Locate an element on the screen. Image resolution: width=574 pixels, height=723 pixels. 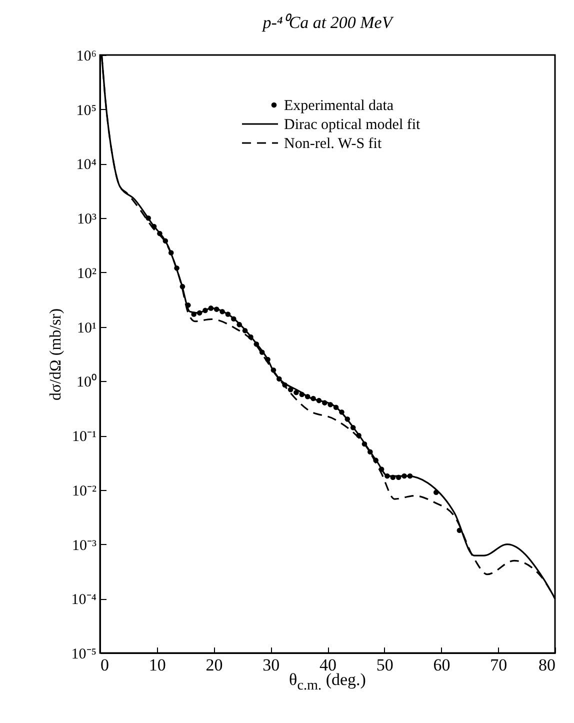
legend-label: Dirac optical model fit is located at coordinates (353, 125).